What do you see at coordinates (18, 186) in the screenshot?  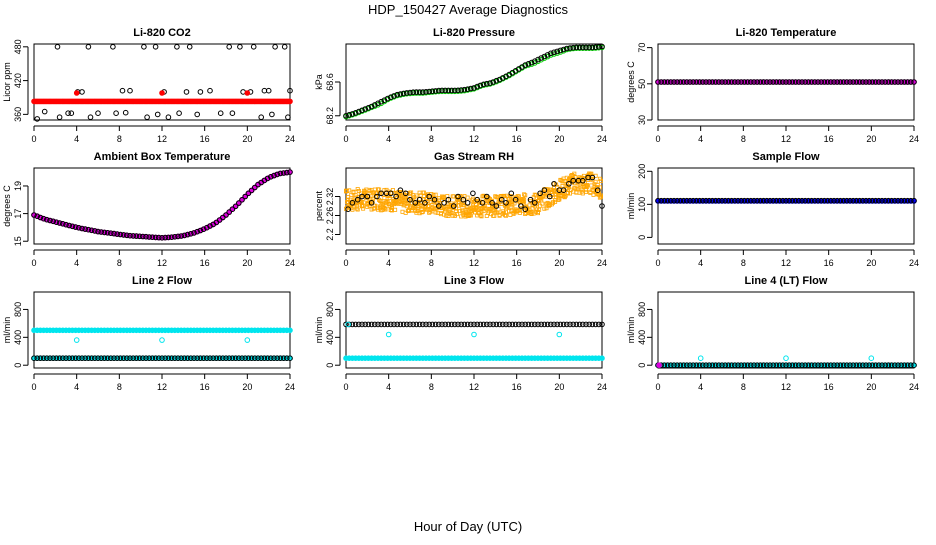 I see `y-tick-label: 19` at bounding box center [18, 186].